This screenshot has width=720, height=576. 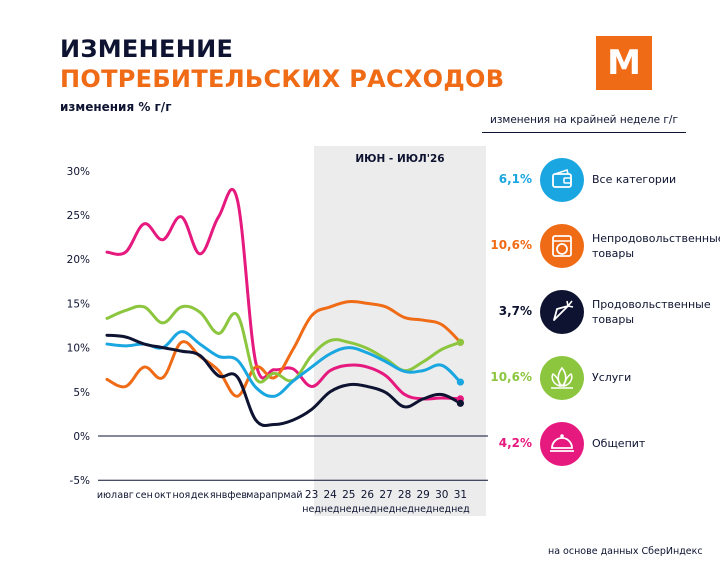 What do you see at coordinates (163, 495) in the screenshot?
I see `x-tick-label: окт` at bounding box center [163, 495].